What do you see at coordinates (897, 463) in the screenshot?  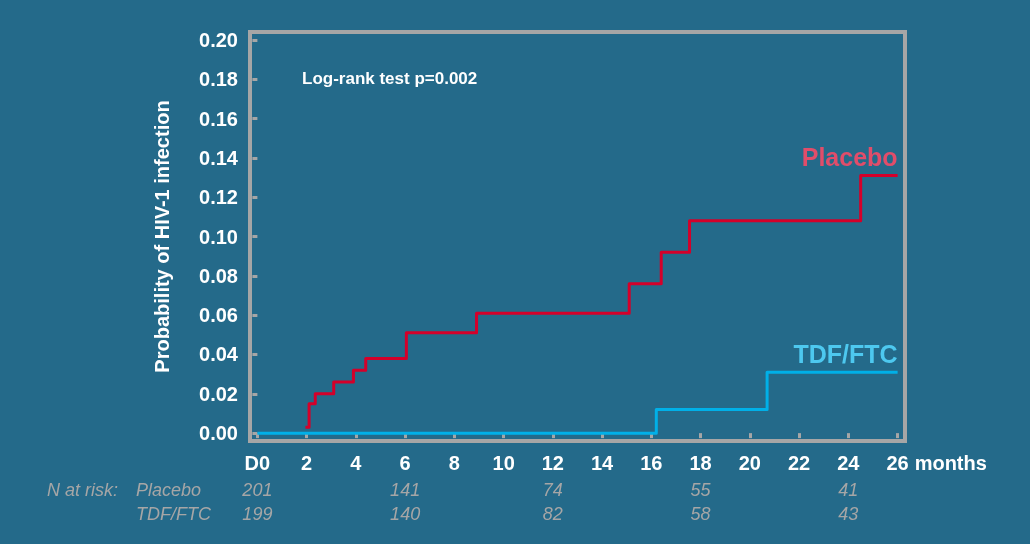 I see `x-tick-label: 26` at bounding box center [897, 463].